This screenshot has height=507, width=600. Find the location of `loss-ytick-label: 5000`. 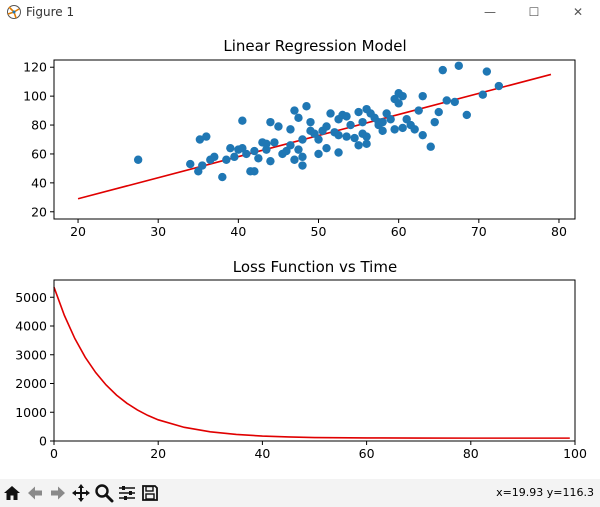

loss-ytick-label: 5000 is located at coordinates (31, 297).